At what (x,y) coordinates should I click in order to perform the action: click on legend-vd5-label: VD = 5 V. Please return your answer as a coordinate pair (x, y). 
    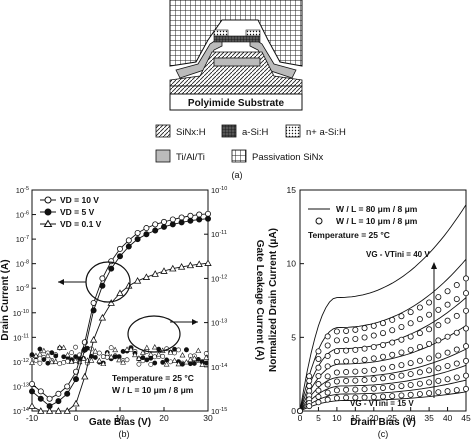
    Looking at the image, I should click on (77, 212).